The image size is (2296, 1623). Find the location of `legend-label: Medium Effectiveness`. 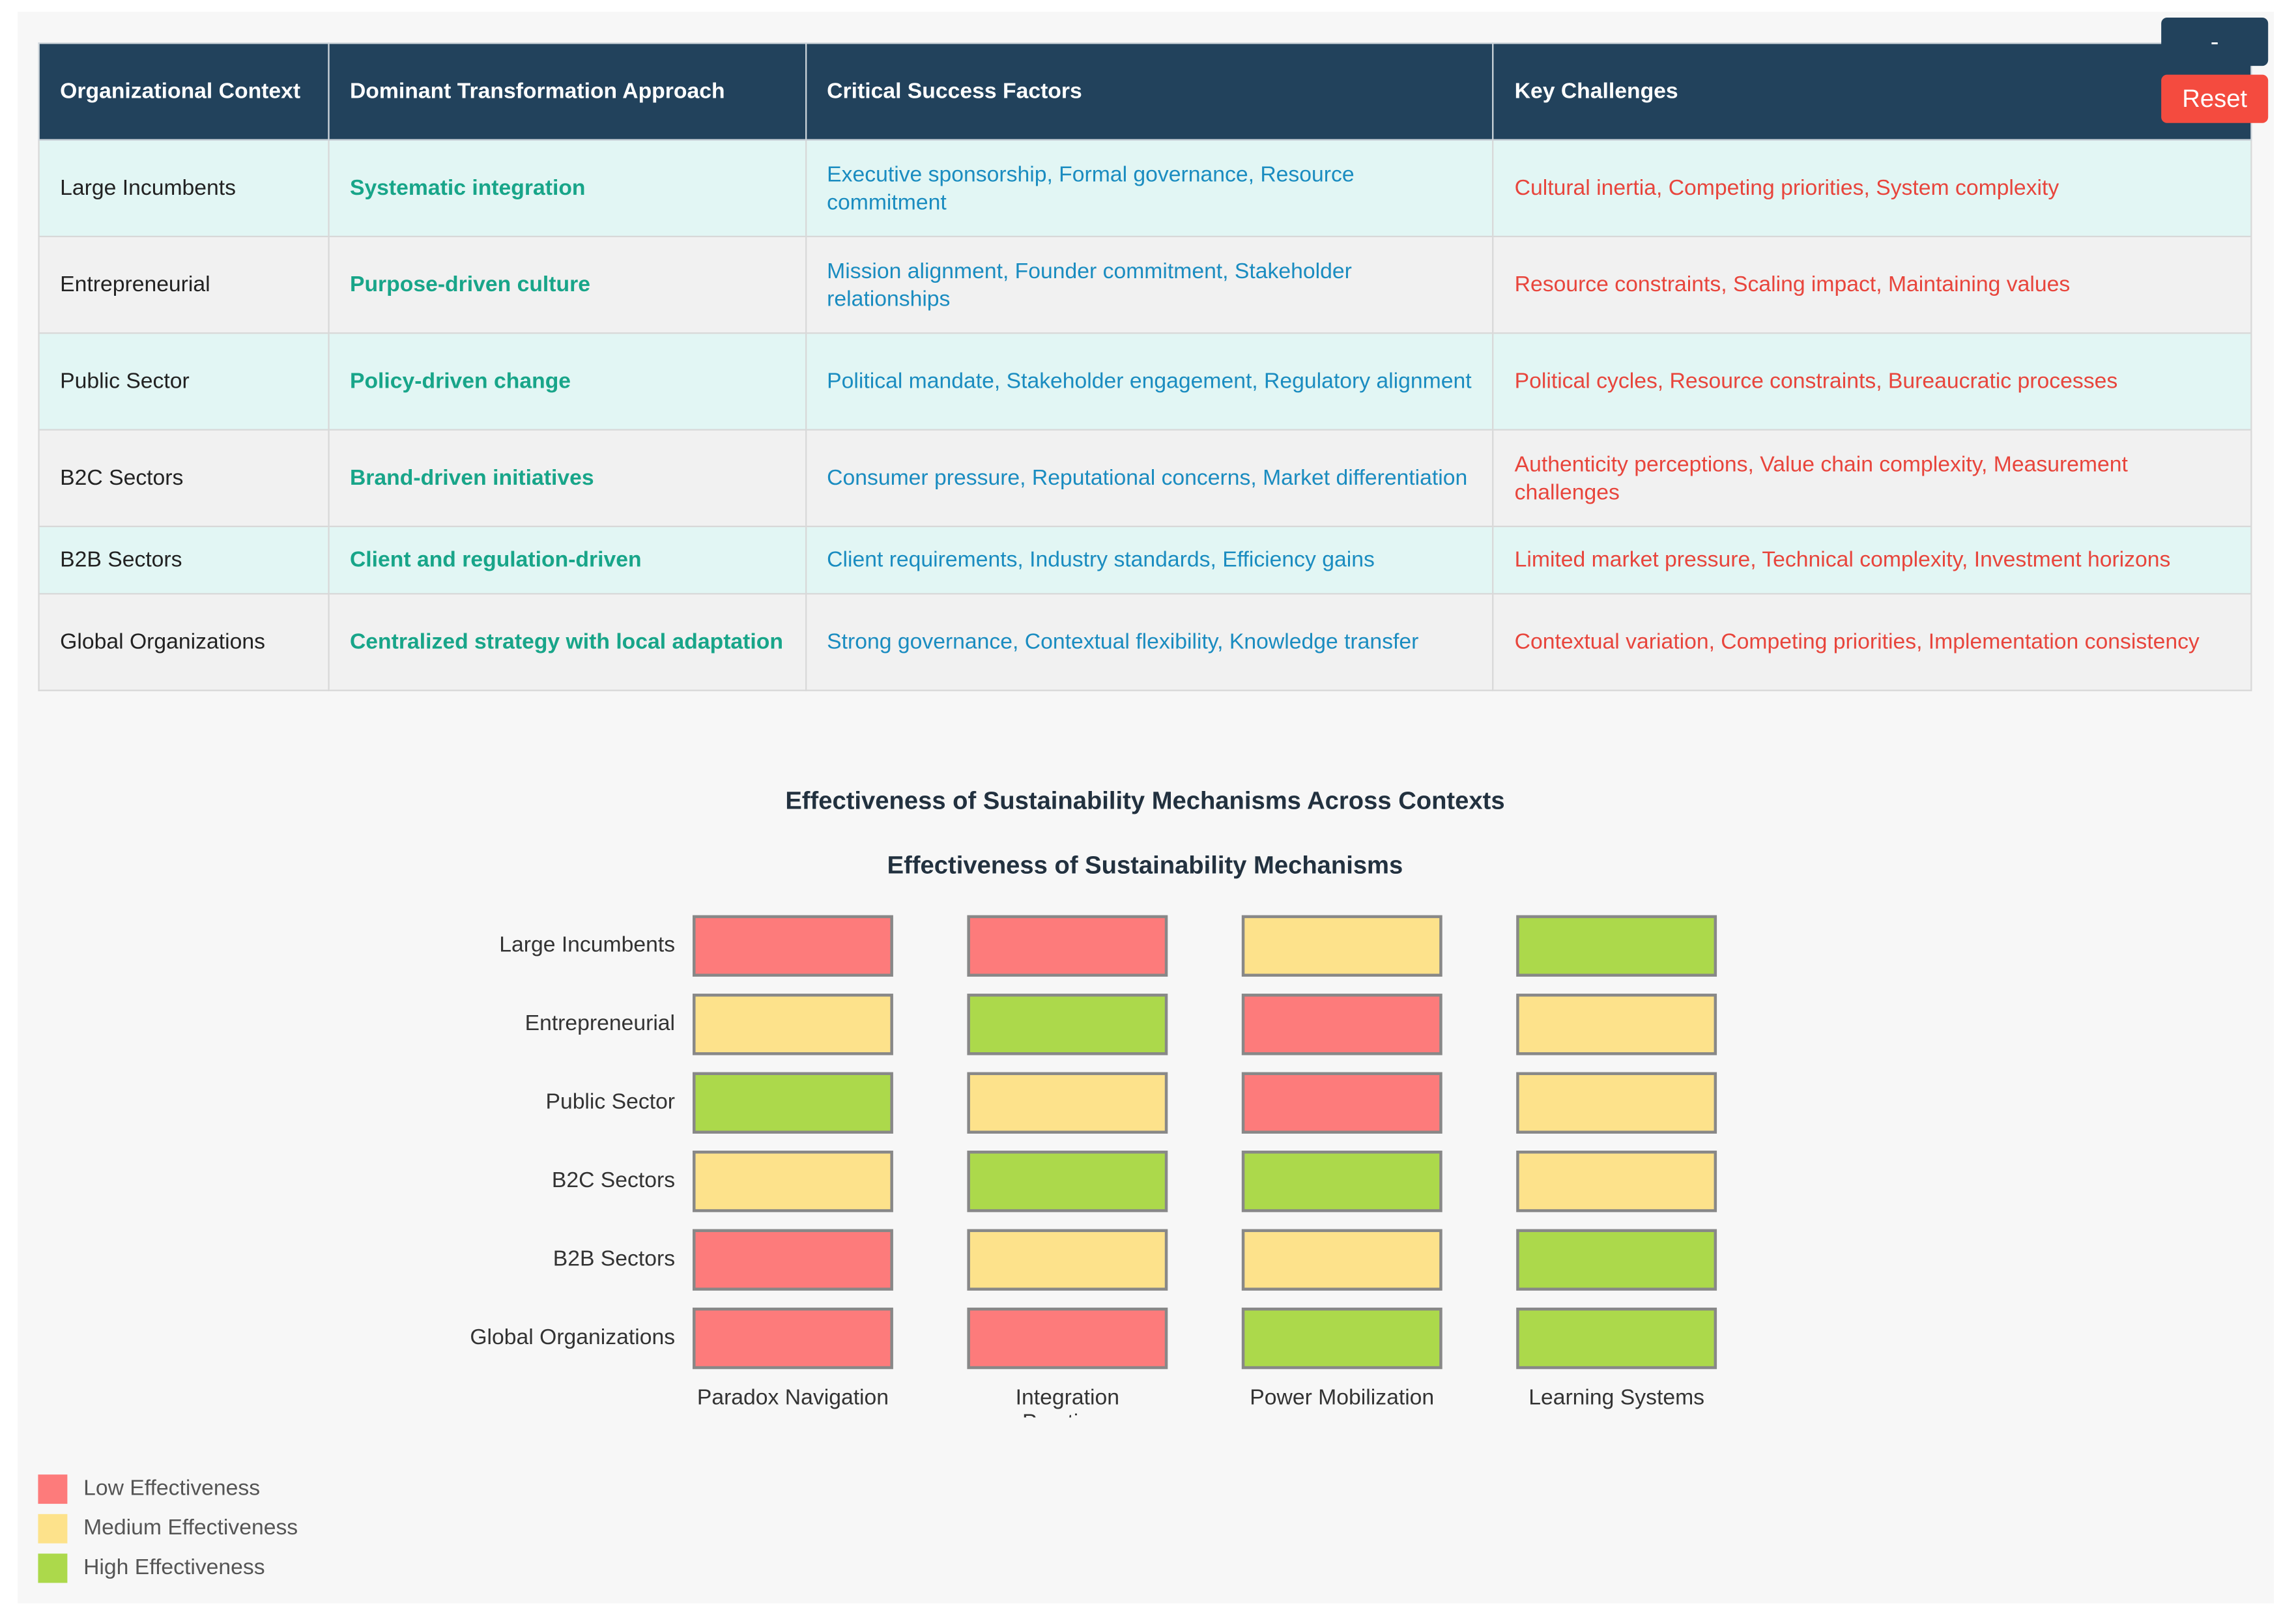

legend-label: Medium Effectiveness is located at coordinates (190, 1527).